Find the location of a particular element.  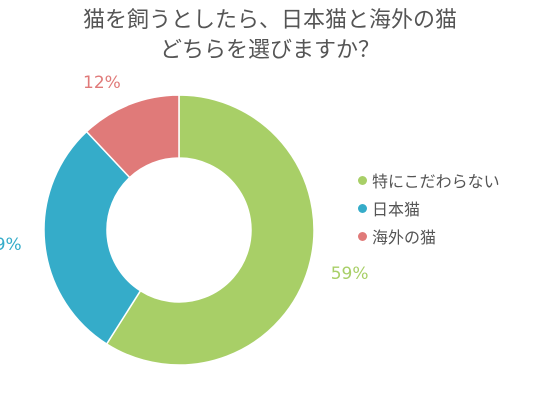

legend-item-3: 海外の猫 is located at coordinates (429, 236).